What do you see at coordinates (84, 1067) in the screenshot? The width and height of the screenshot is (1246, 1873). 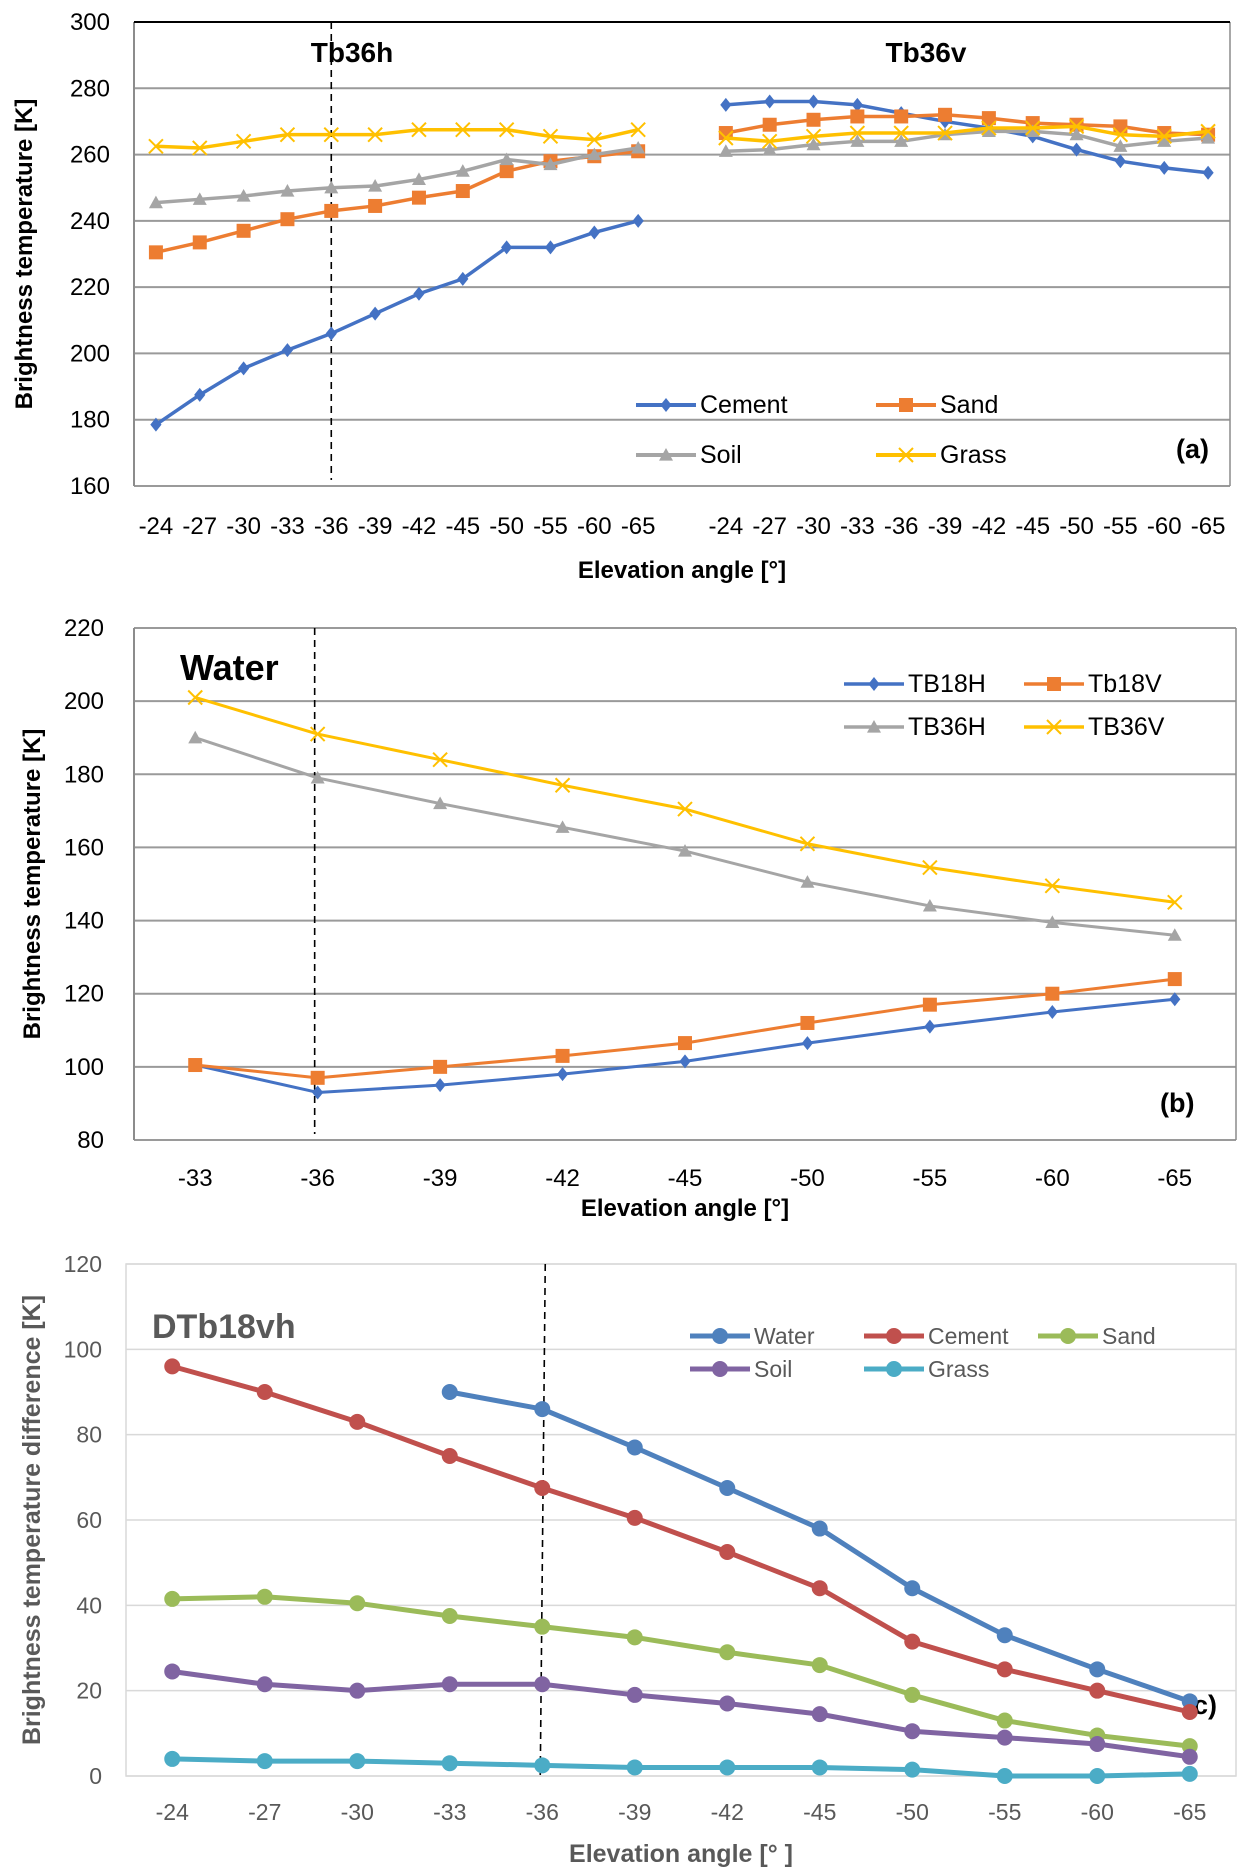 I see `y-tick-label: 100` at bounding box center [84, 1067].